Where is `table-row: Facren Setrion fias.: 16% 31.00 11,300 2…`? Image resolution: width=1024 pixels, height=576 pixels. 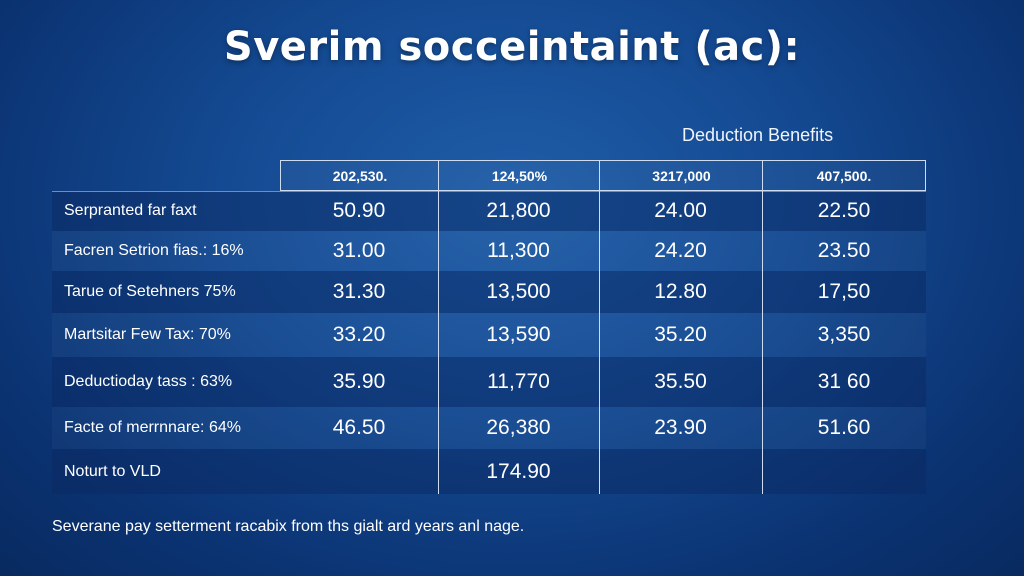
table-row: Facren Setrion fias.: 16% 31.00 11,300 2… is located at coordinates (489, 251).